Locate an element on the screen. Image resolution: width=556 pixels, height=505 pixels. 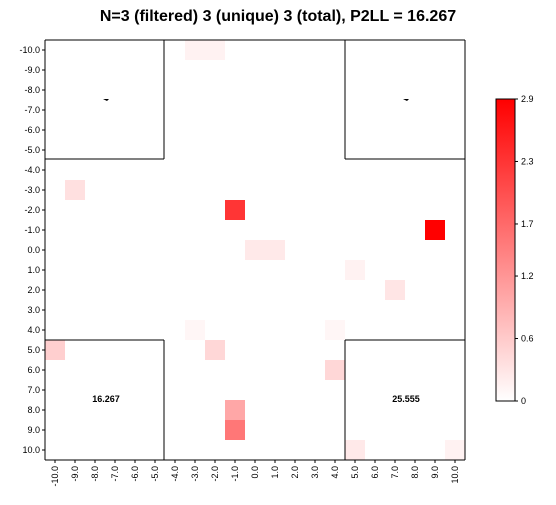
x-tick-label: -9.0 is located at coordinates (75, 474).